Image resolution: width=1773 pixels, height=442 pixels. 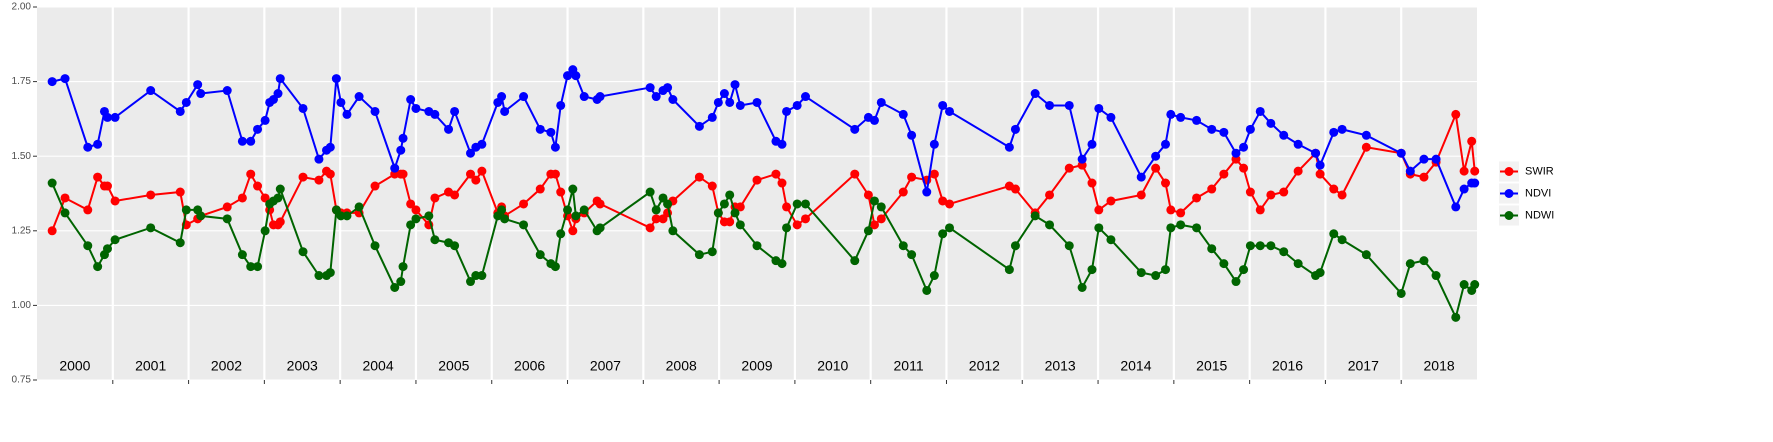 I want to click on year-label: 2011, so click(x=909, y=366).